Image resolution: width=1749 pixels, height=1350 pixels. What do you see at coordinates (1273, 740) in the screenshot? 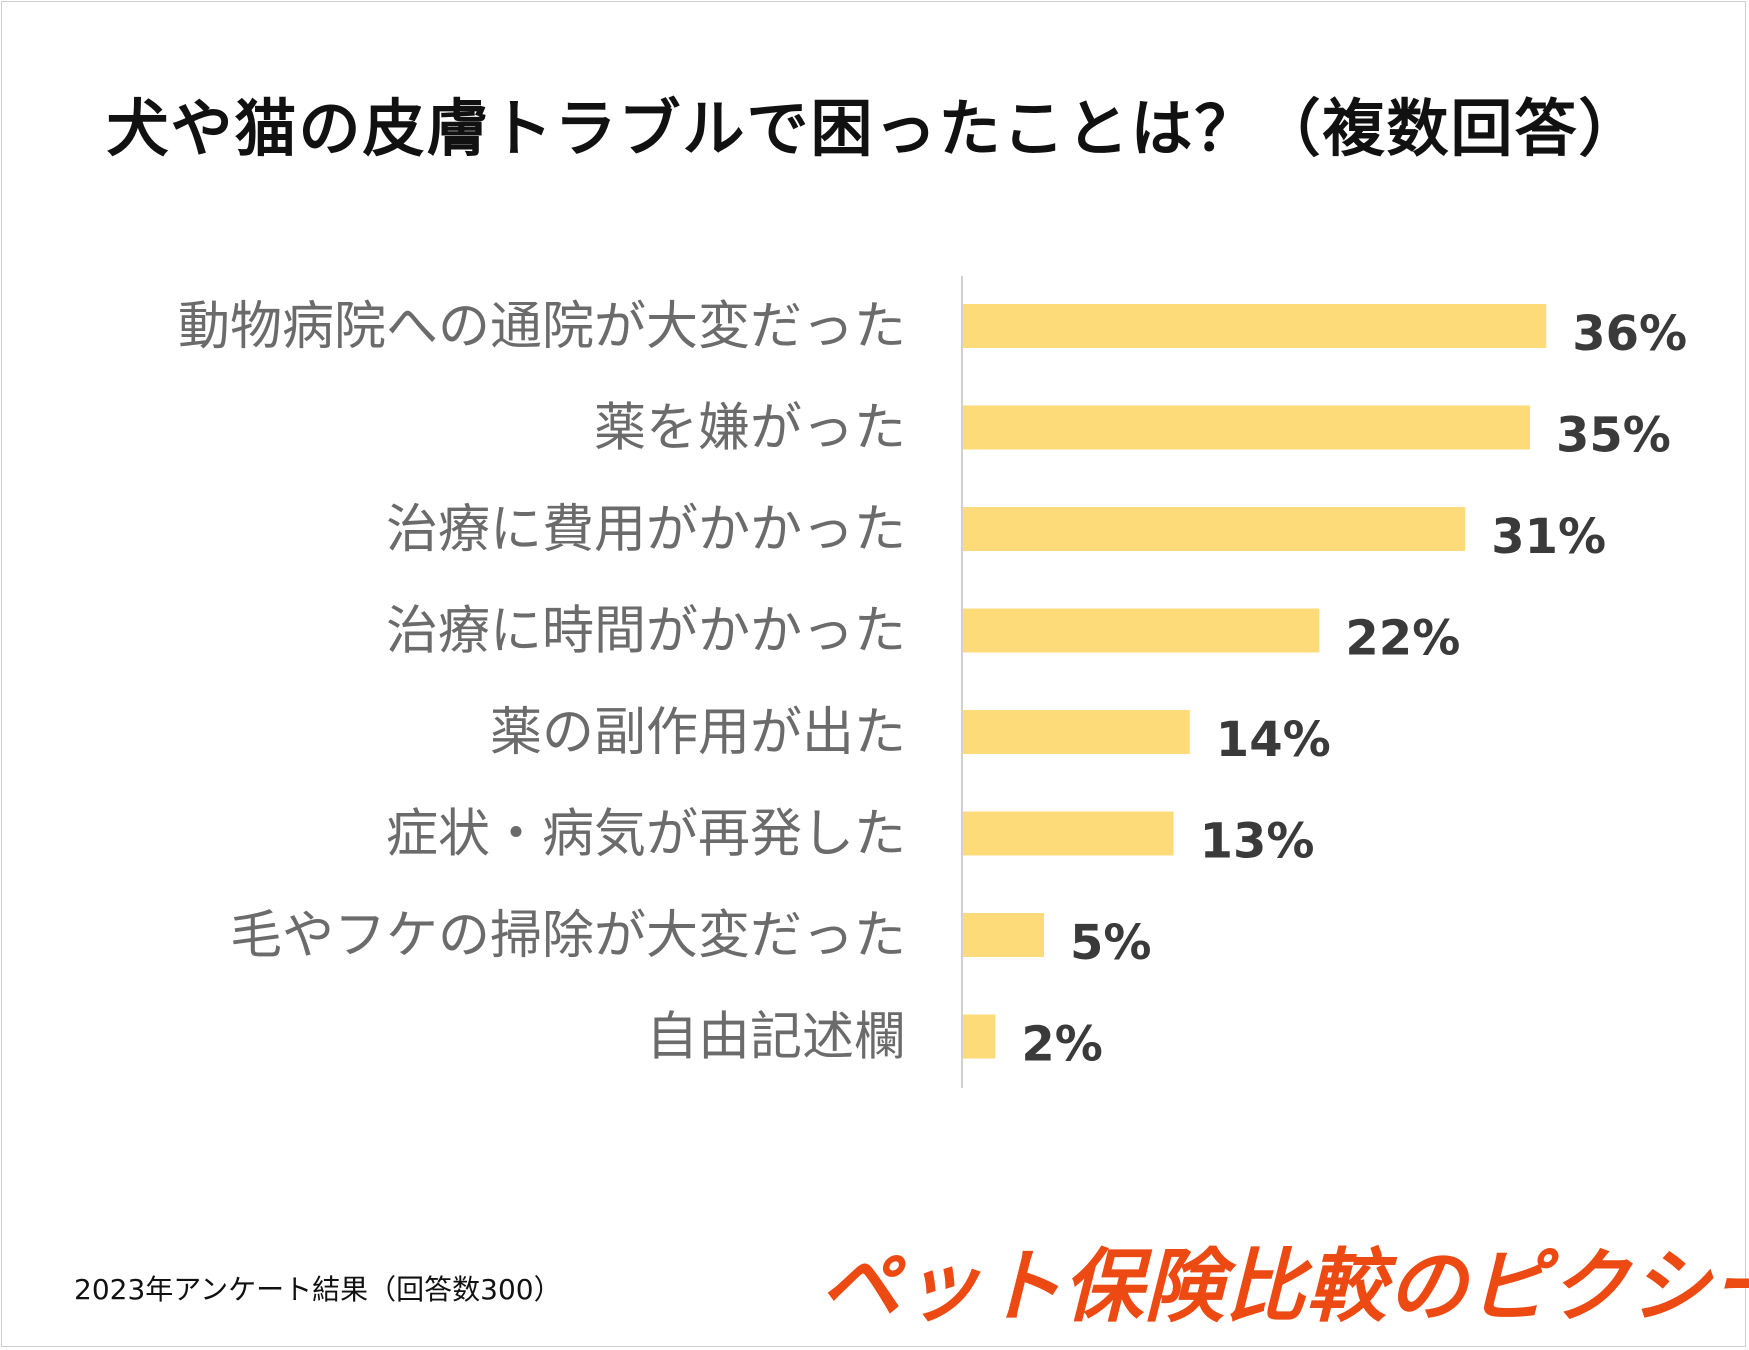
I see `data-label: 14%` at bounding box center [1273, 740].